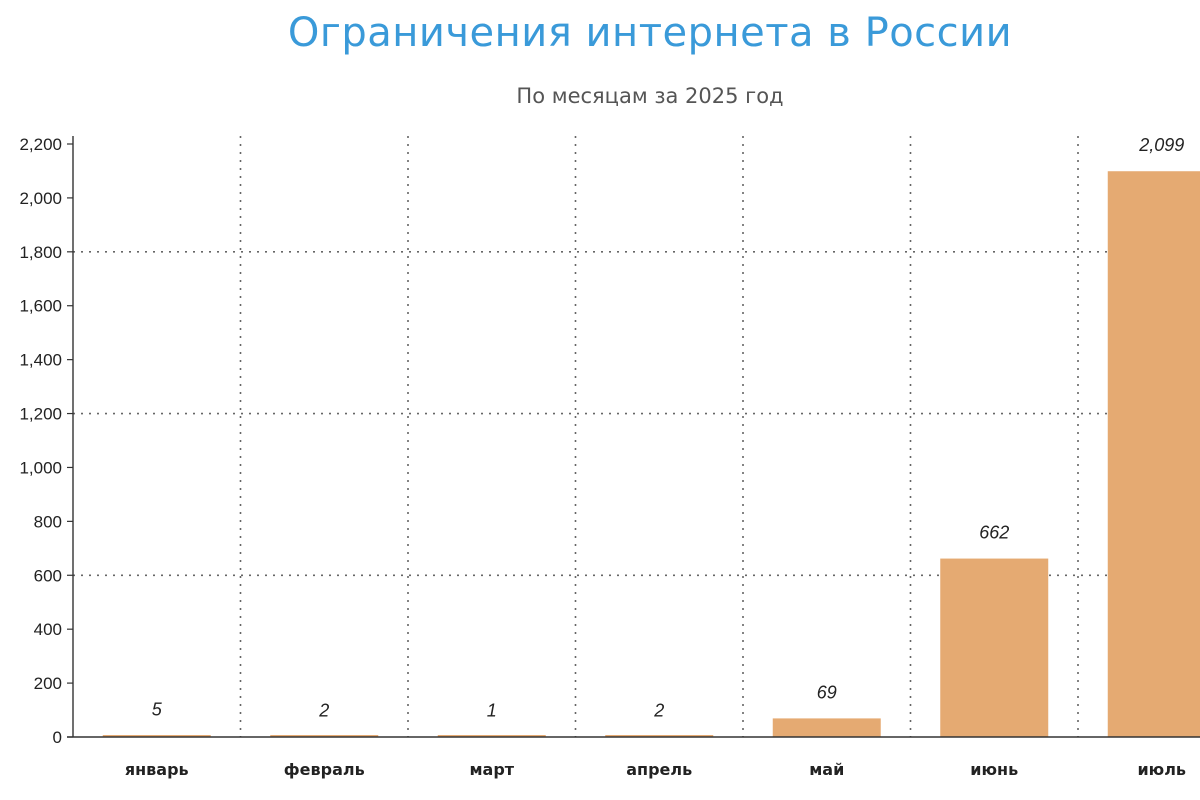  Describe the element at coordinates (48, 629) in the screenshot. I see `y-tick-label: 400` at that location.